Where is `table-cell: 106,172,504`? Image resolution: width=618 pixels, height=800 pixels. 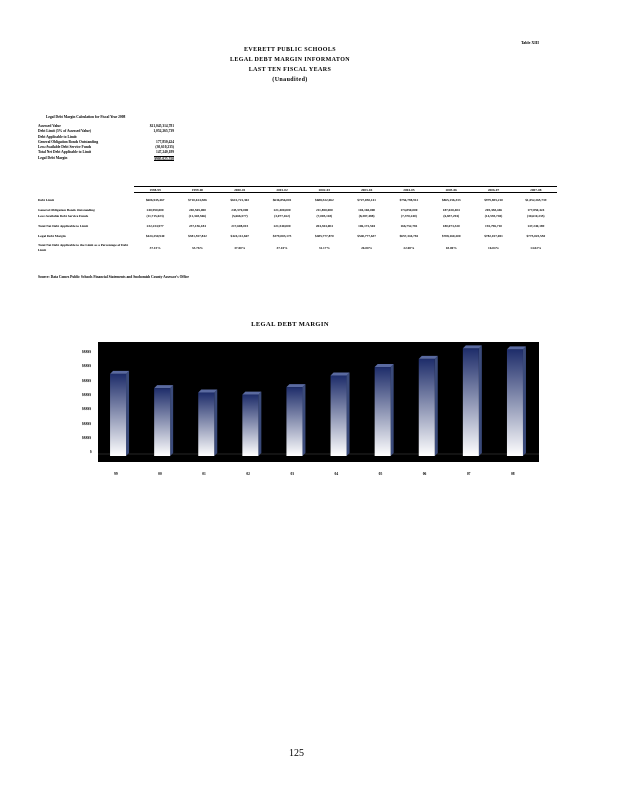 table-cell: 106,172,504 is located at coordinates (367, 226).